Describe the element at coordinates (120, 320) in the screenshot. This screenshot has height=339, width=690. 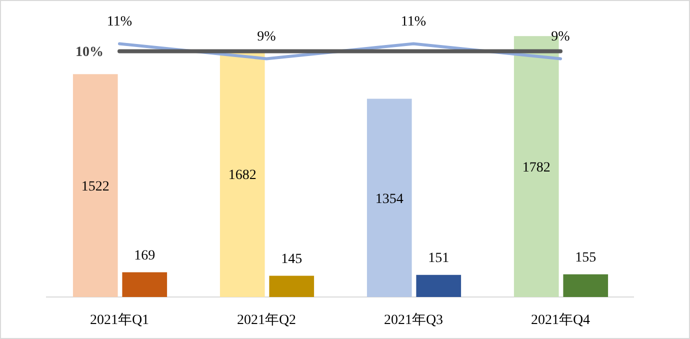
I see `x-tick-label: 2021年Q1` at that location.